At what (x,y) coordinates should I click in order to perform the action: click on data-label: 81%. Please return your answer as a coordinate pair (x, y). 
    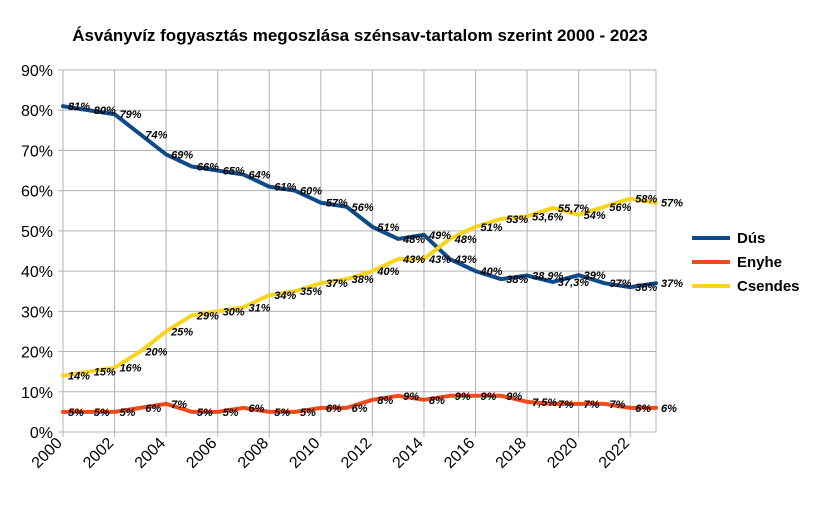
    Looking at the image, I should click on (79, 107).